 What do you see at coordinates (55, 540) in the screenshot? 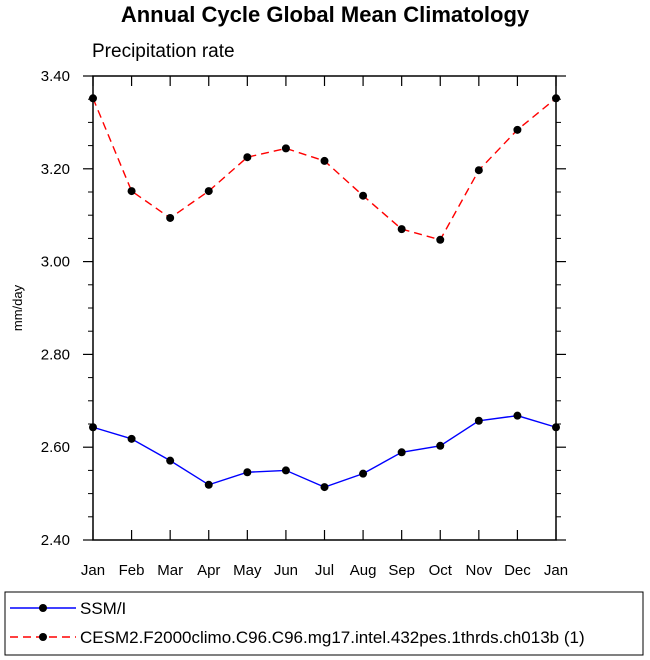
I see `y-tick-label: 2.40` at bounding box center [55, 540].